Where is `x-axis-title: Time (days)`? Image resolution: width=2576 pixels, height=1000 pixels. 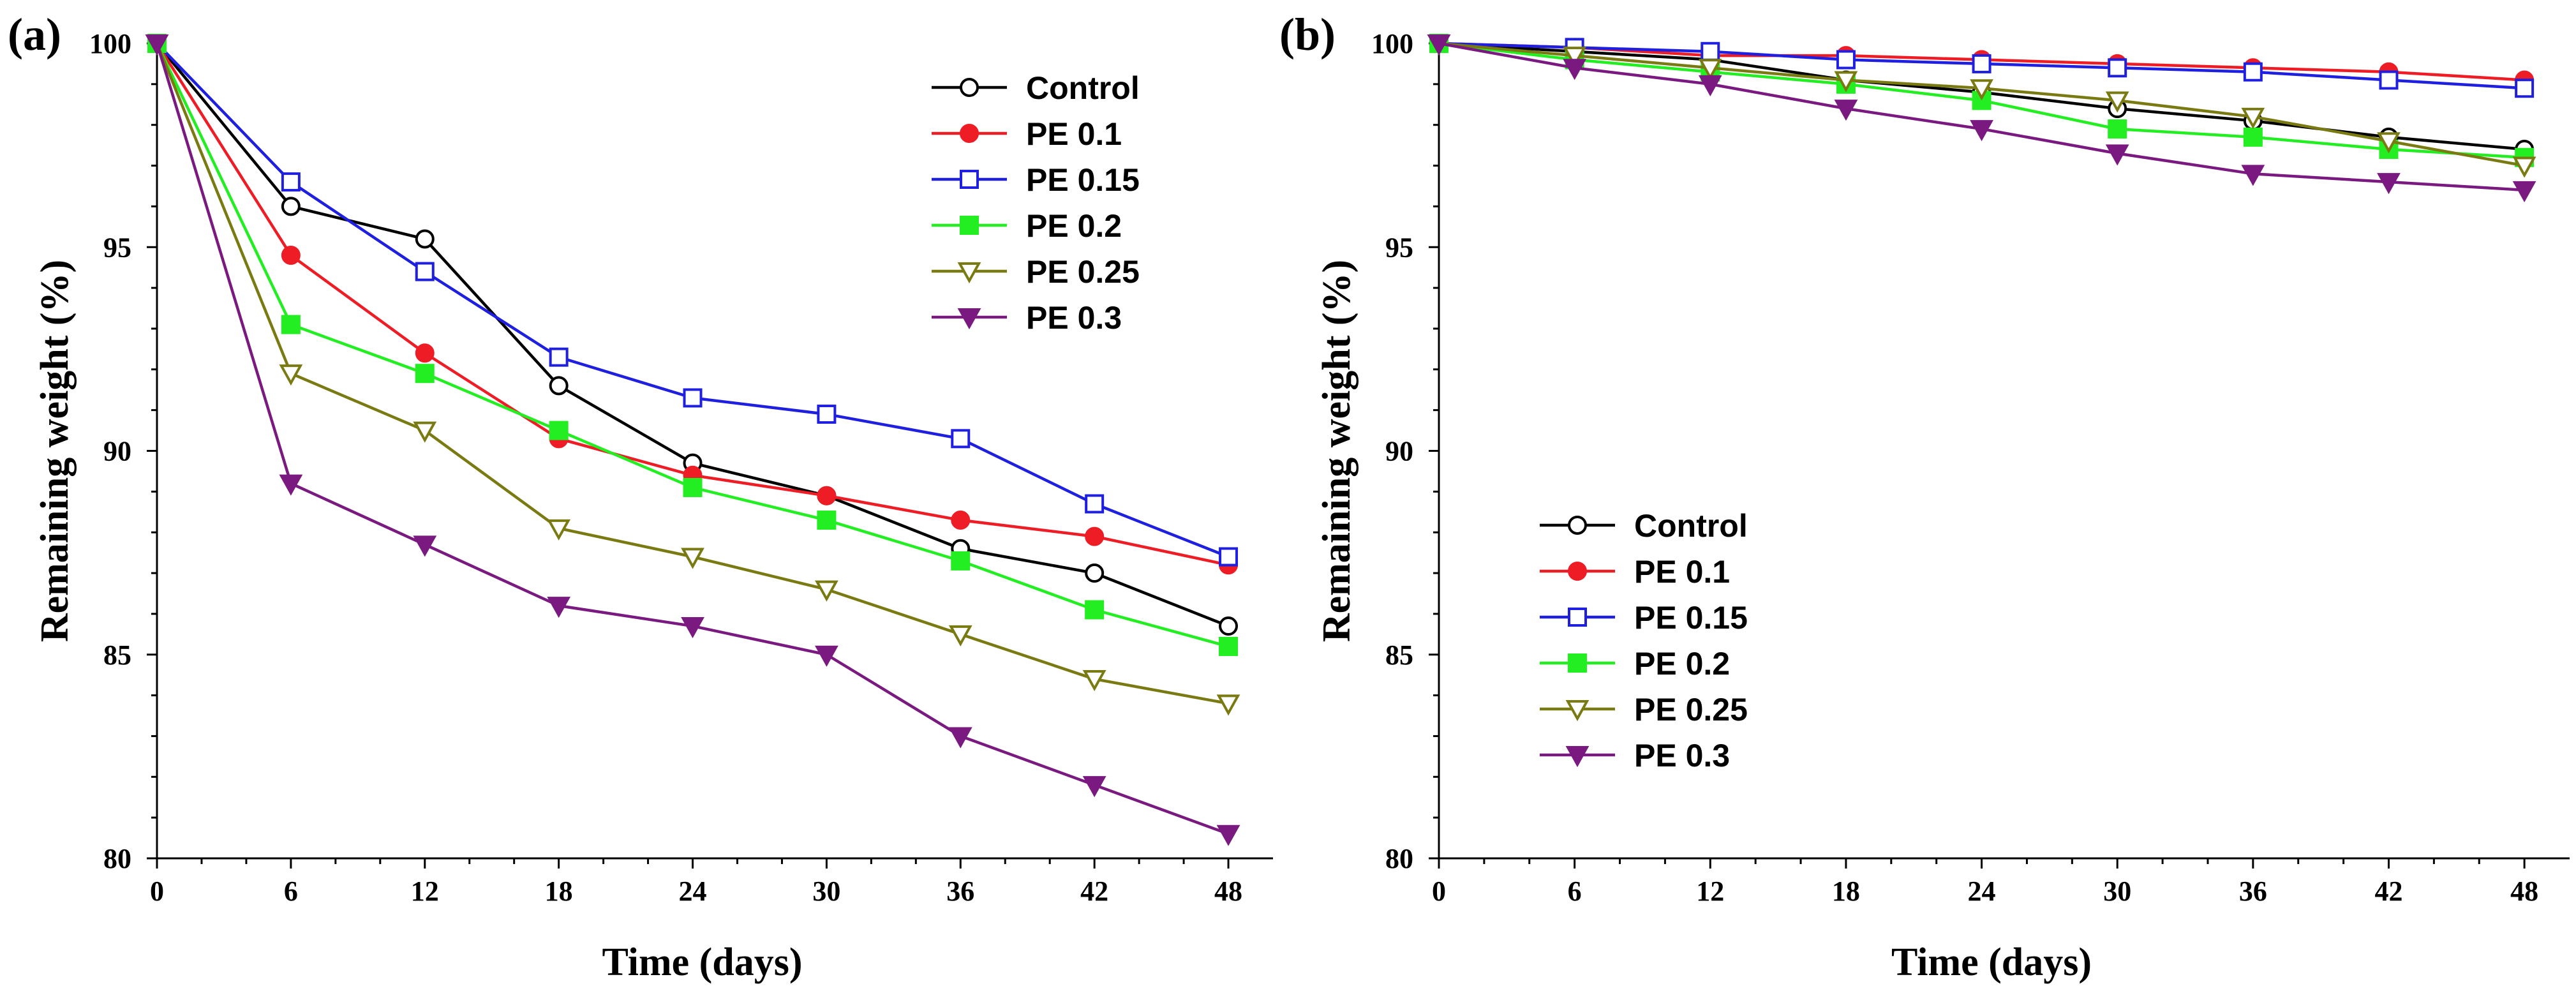
x-axis-title: Time (days) is located at coordinates (1991, 962).